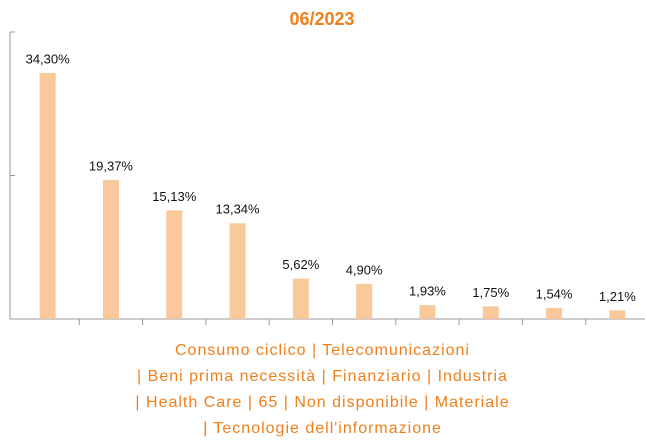  I want to click on item: | Tecnologie dell'informazione, so click(322, 428).